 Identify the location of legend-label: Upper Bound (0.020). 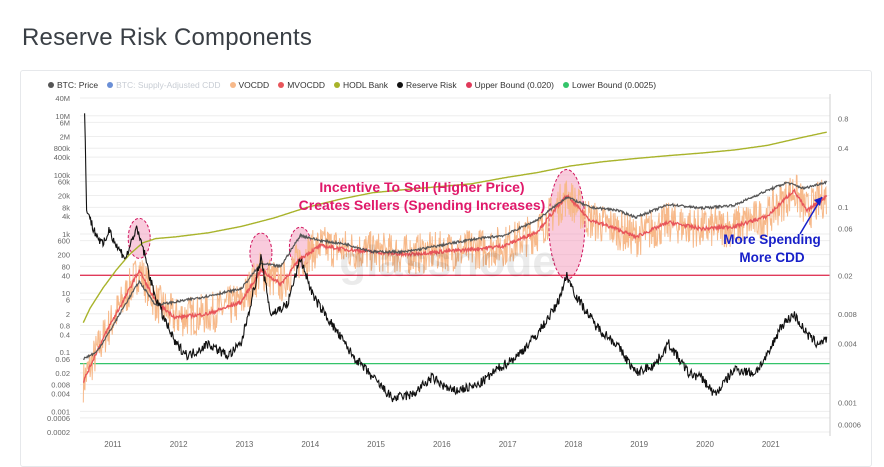
(514, 85).